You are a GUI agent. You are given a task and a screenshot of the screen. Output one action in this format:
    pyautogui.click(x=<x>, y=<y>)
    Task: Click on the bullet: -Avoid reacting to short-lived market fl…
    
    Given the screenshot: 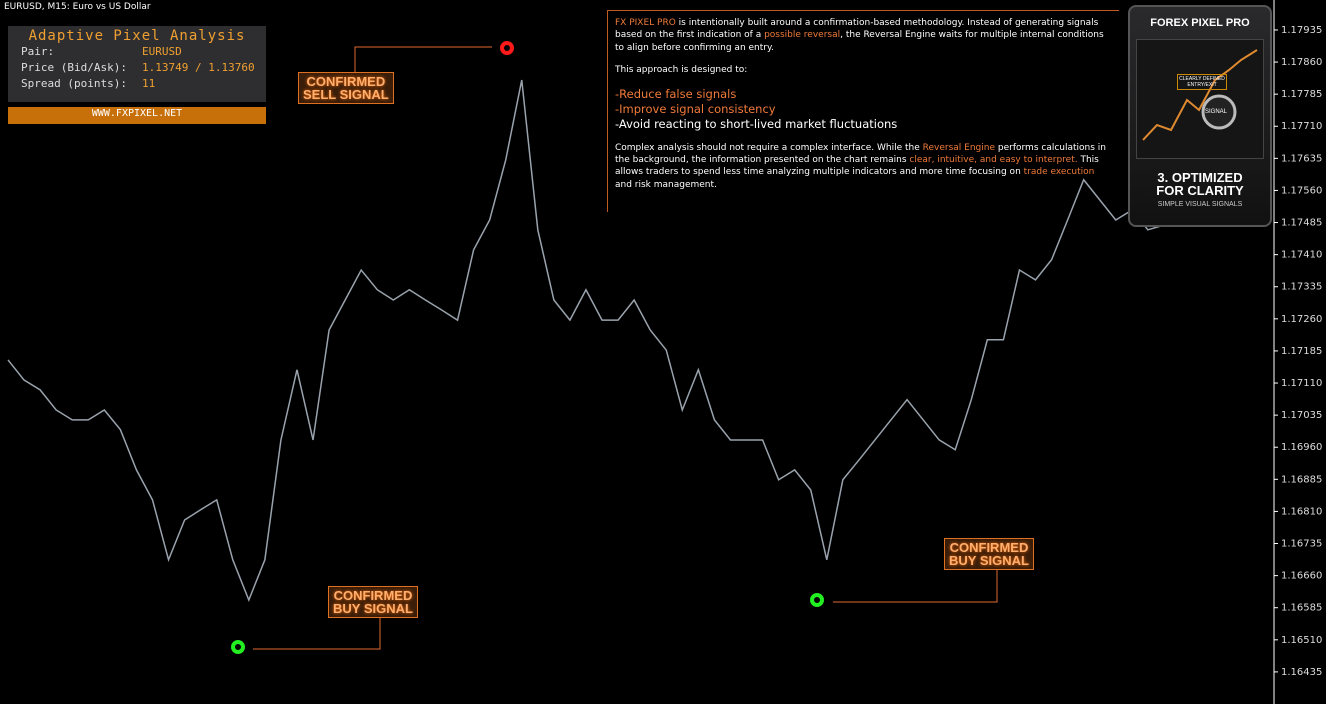 What is the action you would take?
    pyautogui.click(x=756, y=123)
    